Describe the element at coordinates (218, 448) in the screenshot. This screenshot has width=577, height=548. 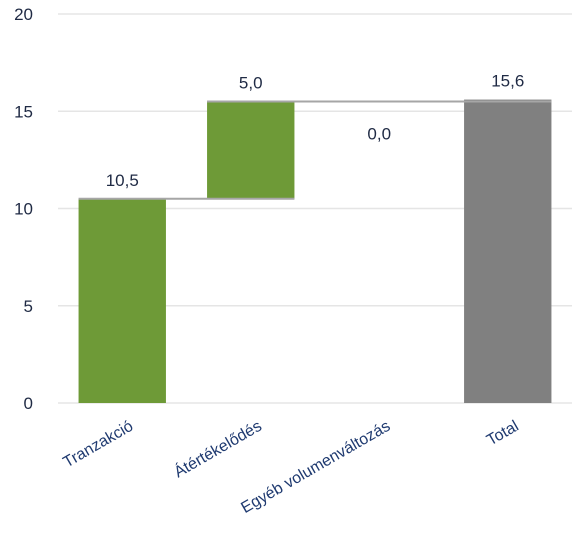
I see `category-label: Átértékelődés` at that location.